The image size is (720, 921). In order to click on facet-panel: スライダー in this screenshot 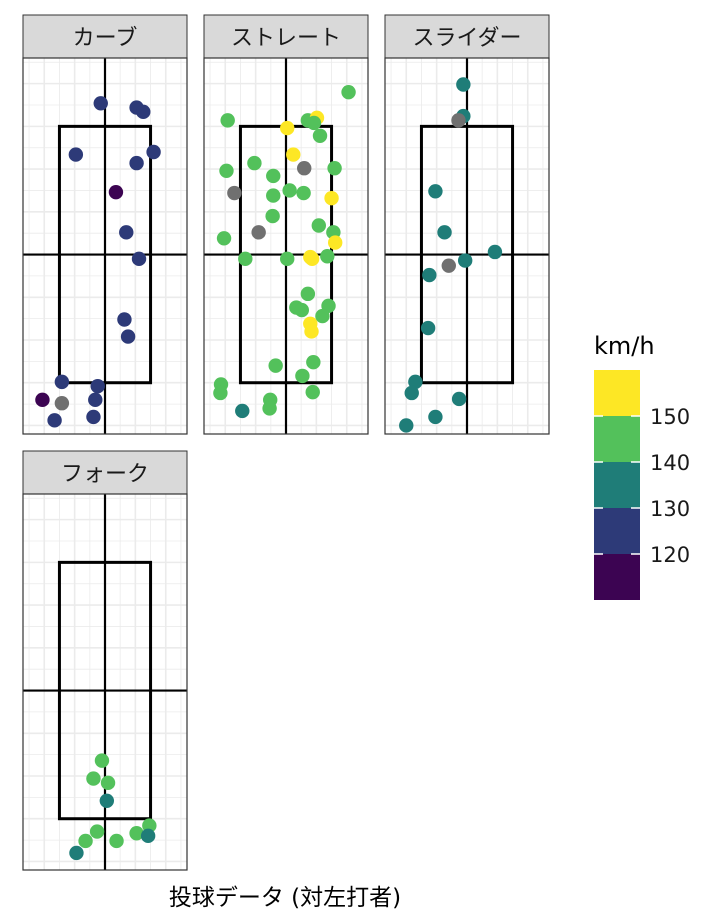, I will do `click(467, 224)`.